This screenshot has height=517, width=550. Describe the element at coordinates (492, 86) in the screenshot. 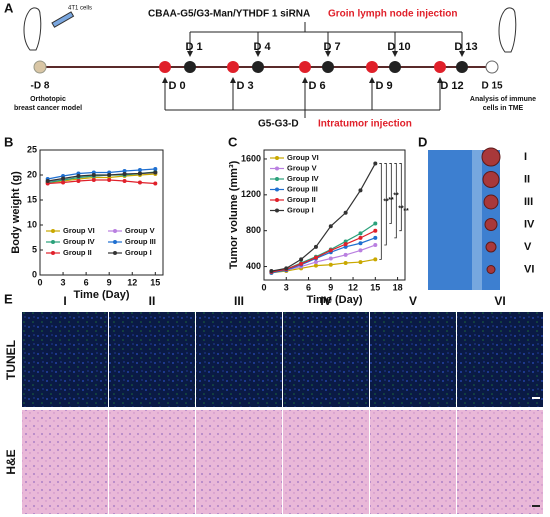

I see `end-day: D 15` at that location.